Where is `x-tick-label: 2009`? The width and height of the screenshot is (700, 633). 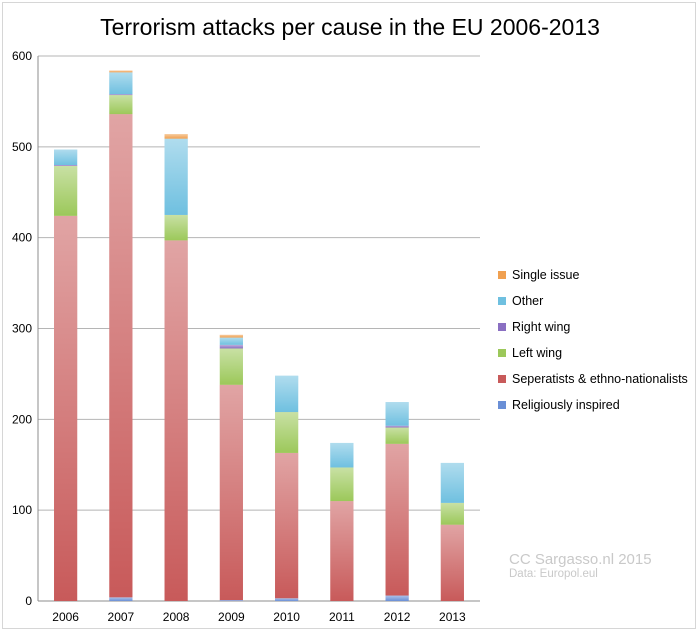
x-tick-label: 2009 is located at coordinates (231, 617).